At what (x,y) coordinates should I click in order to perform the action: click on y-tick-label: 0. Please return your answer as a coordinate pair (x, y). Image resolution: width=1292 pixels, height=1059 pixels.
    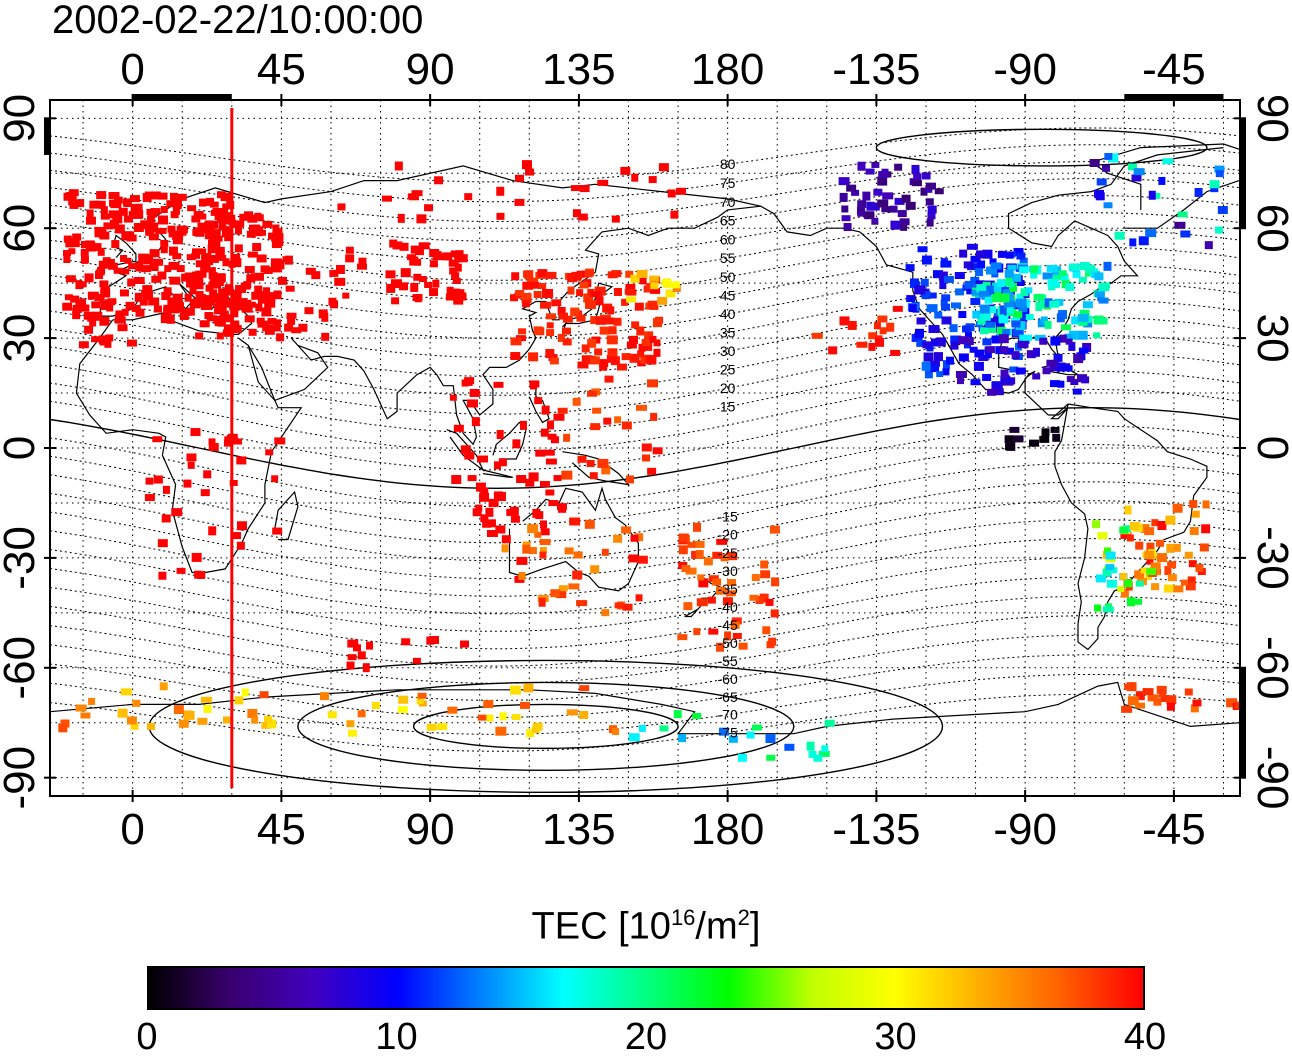
    Looking at the image, I should click on (22, 448).